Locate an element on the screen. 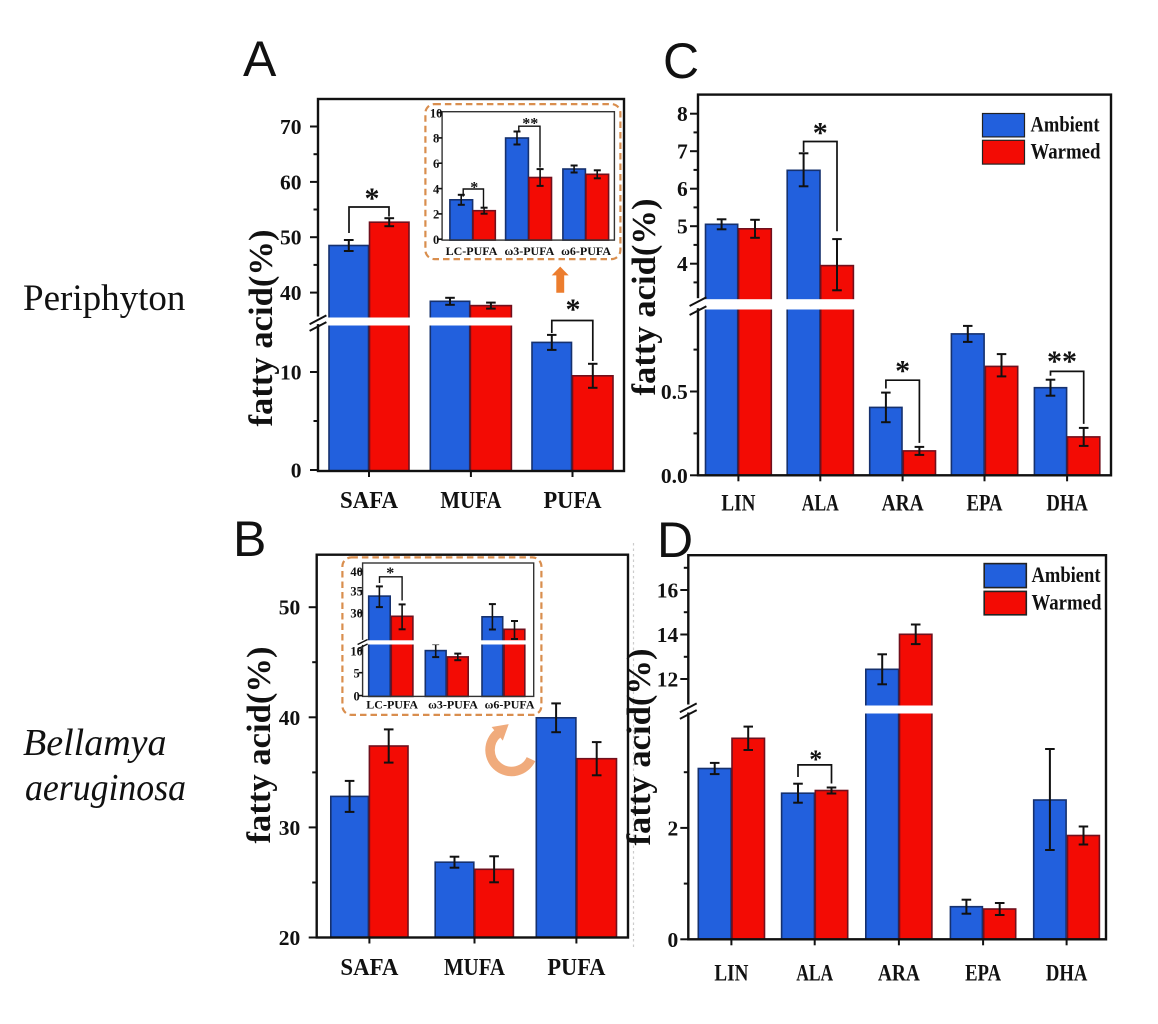  svg-text: A is located at coordinates (260, 59).